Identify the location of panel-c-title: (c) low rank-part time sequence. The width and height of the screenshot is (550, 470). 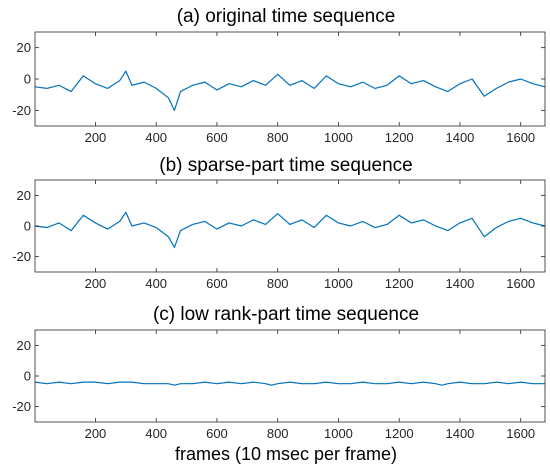
(286, 314).